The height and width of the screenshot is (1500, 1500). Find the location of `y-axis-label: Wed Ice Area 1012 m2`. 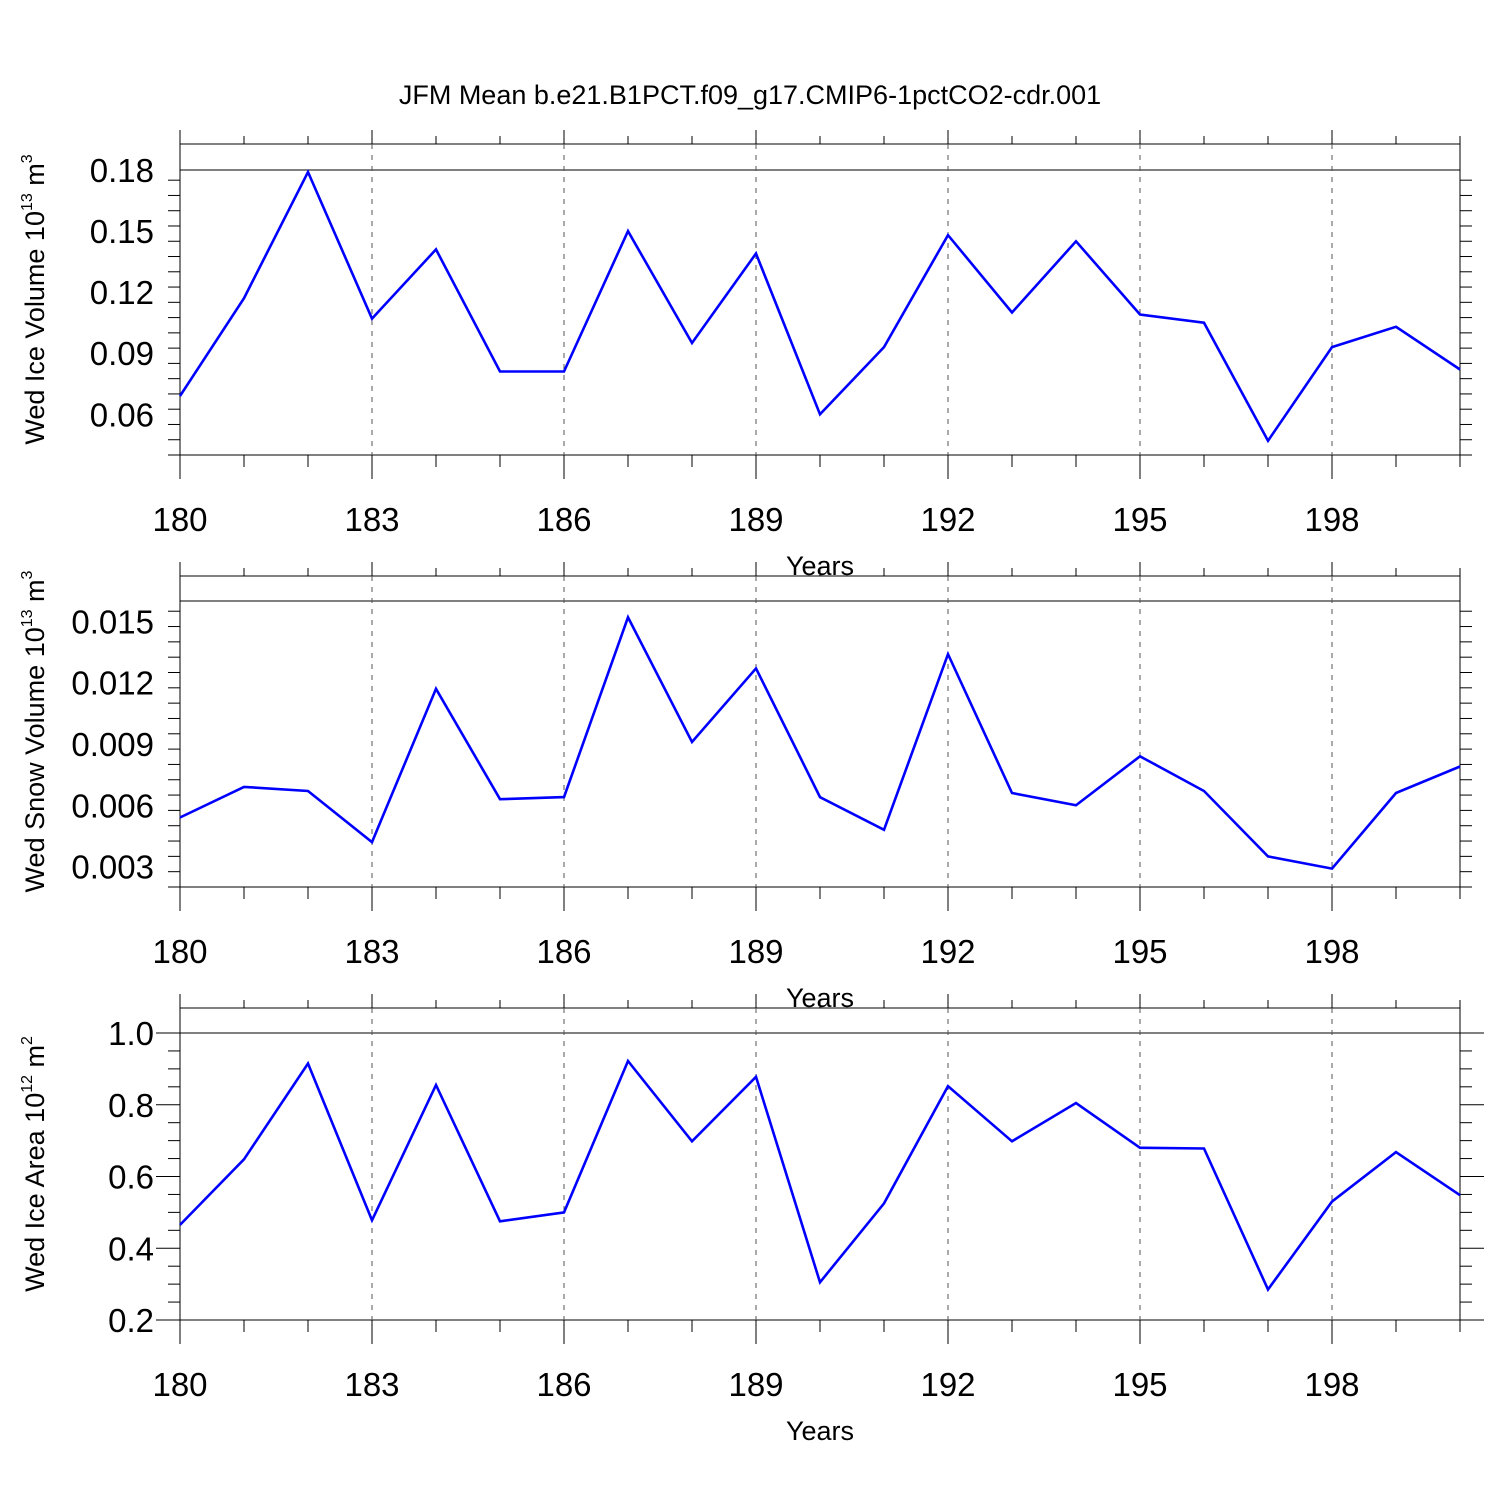

y-axis-label: Wed Ice Area 1012 m2 is located at coordinates (34, 1164).